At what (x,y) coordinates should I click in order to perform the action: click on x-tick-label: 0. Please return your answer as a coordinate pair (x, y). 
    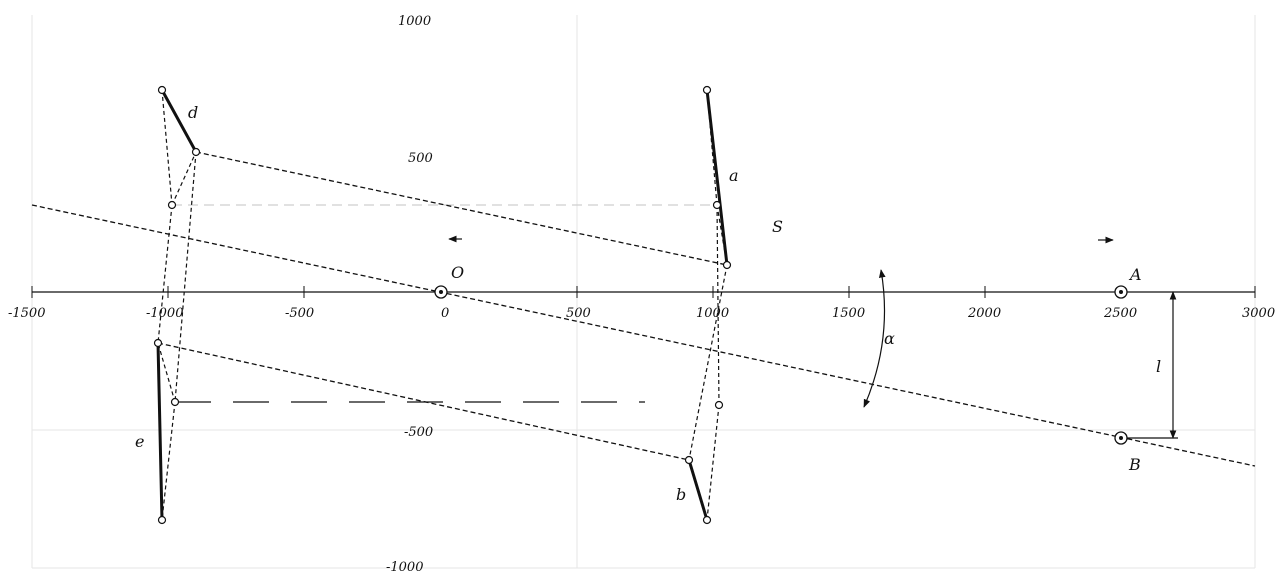
    Looking at the image, I should click on (445, 313).